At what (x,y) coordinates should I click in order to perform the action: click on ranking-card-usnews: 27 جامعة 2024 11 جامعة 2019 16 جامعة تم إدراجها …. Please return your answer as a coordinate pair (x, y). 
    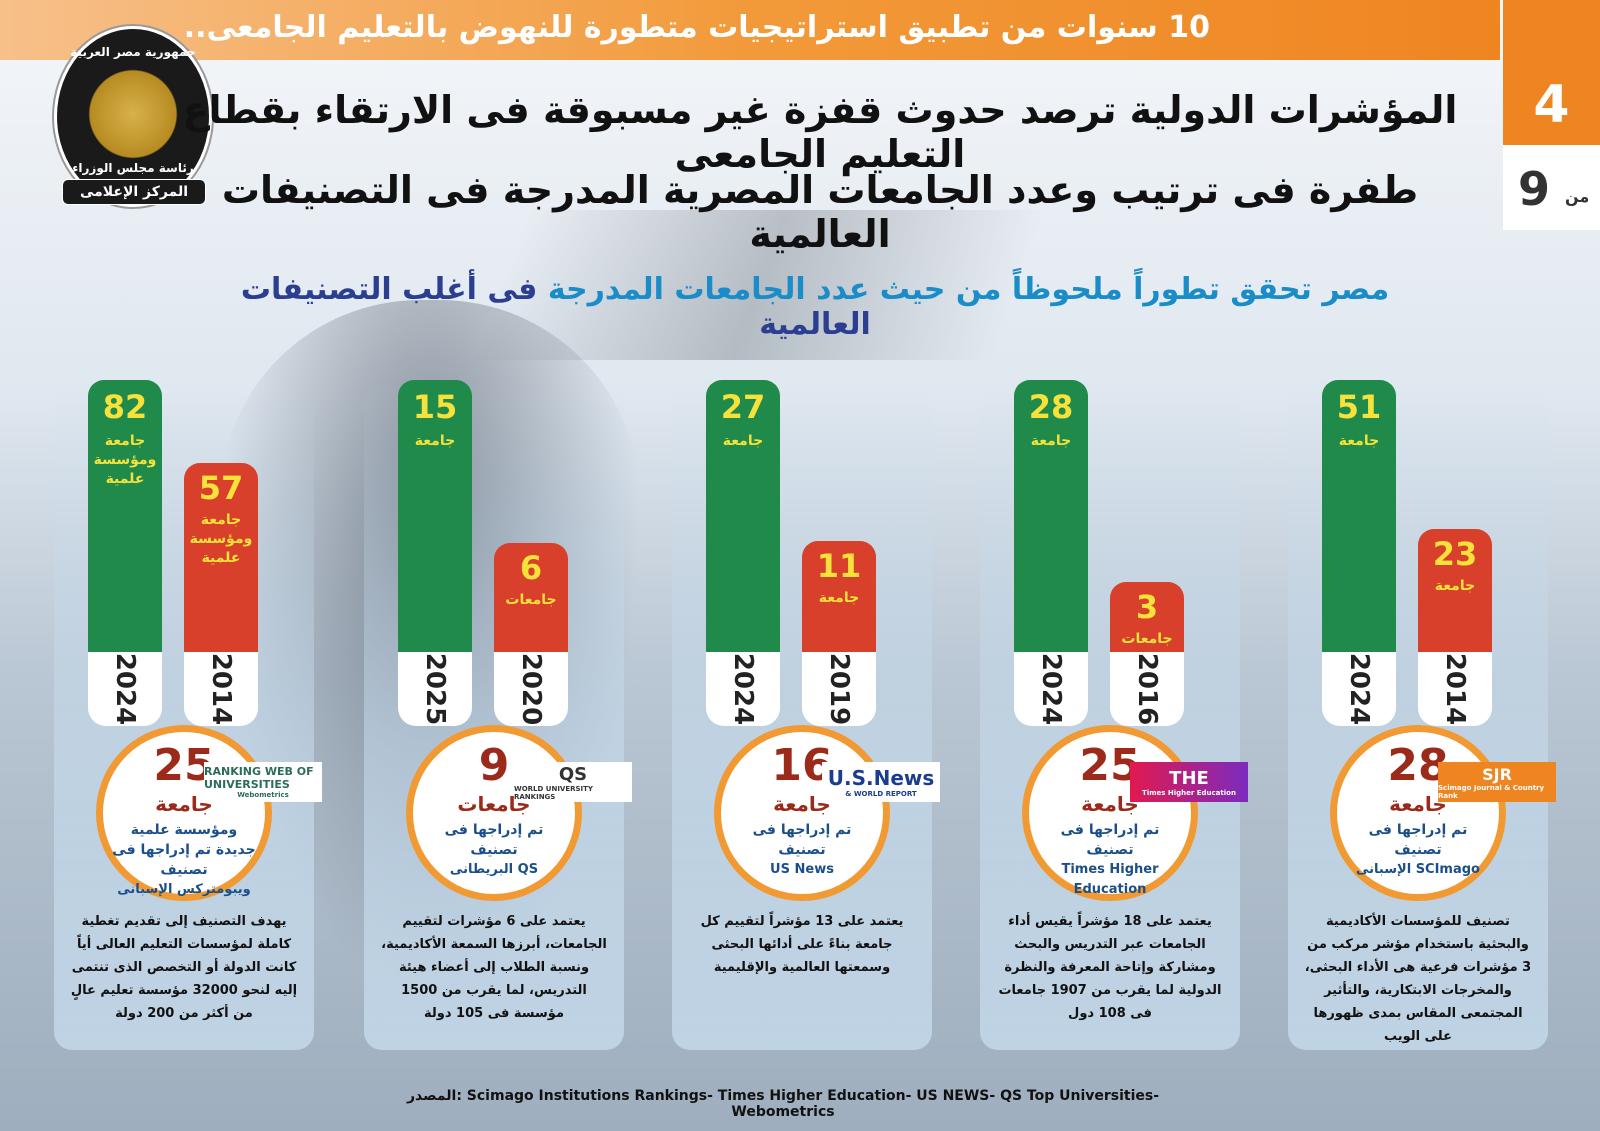
    Looking at the image, I should click on (806, 715).